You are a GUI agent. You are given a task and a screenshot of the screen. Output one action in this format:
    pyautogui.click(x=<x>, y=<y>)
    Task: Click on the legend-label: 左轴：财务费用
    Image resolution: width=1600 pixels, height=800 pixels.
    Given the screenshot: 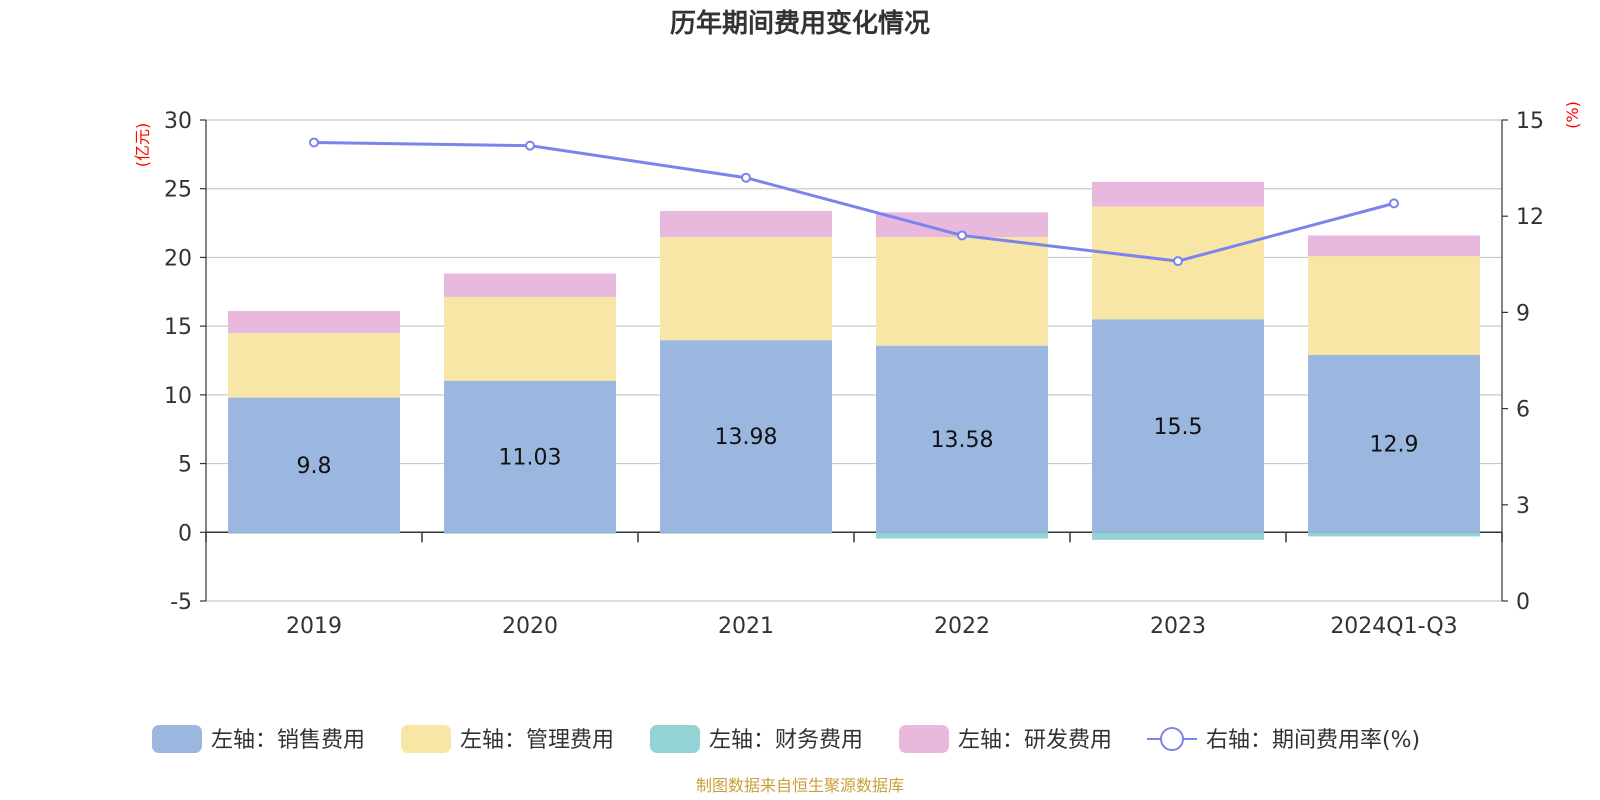 What is the action you would take?
    pyautogui.click(x=786, y=740)
    